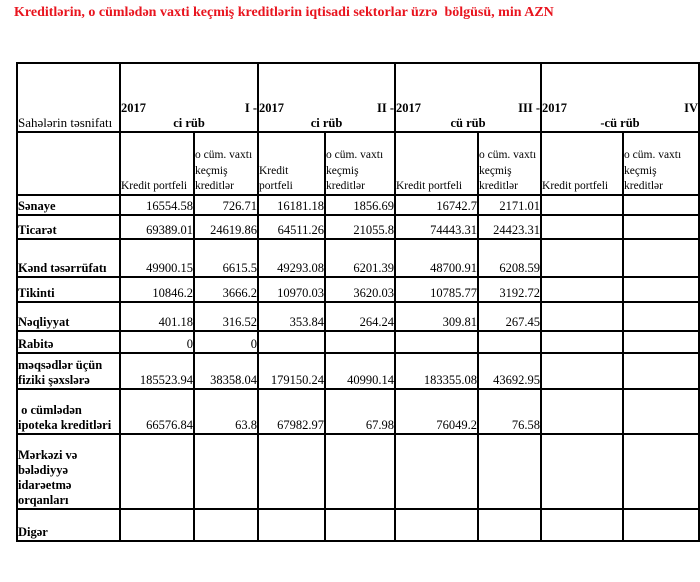  What do you see at coordinates (68, 163) in the screenshot?
I see `corner-empty-cell` at bounding box center [68, 163].